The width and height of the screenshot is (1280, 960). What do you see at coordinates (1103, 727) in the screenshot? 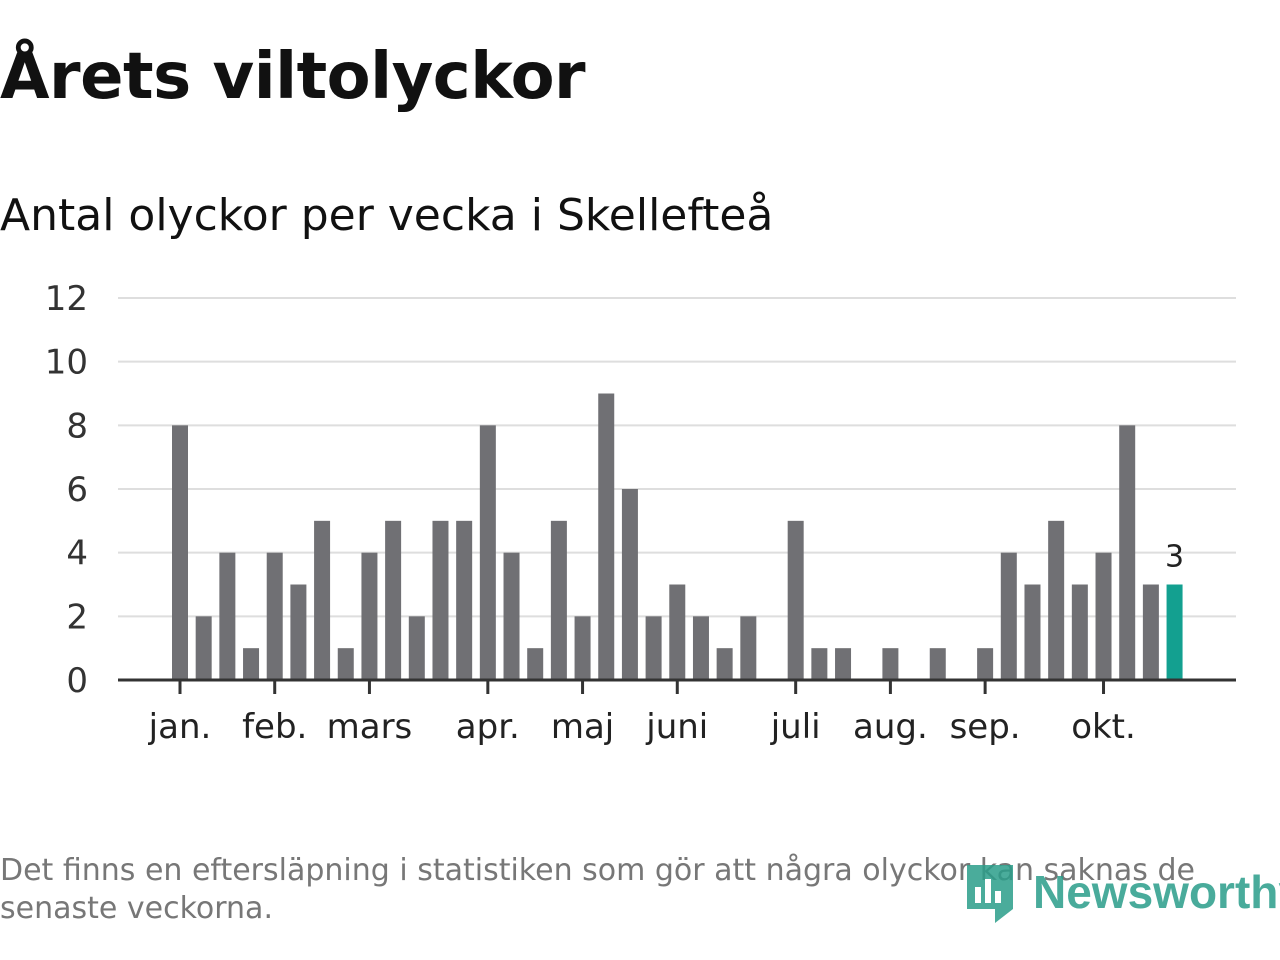
I see `x-tick-label: okt.` at bounding box center [1103, 727].